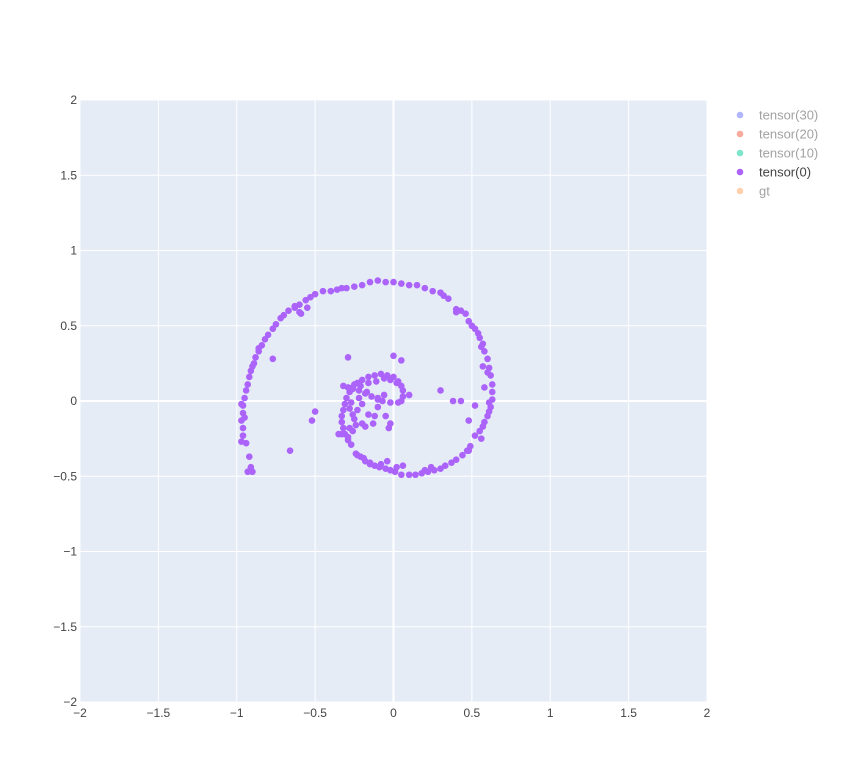  Describe the element at coordinates (237, 713) in the screenshot. I see `x-tick-label: −1` at that location.